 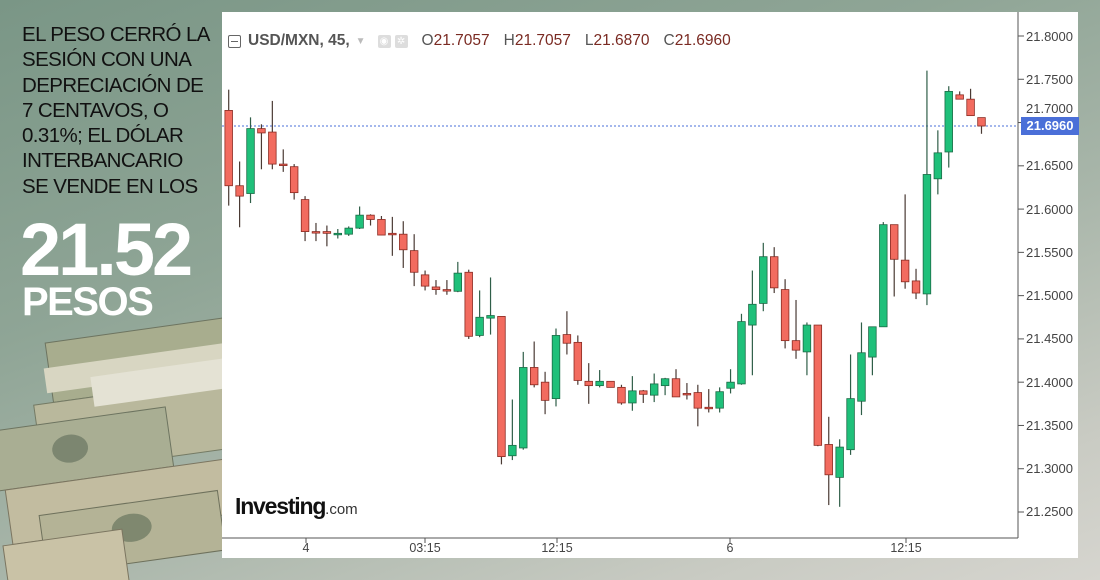 What do you see at coordinates (384, 41) in the screenshot?
I see `eye-icon: ◉` at bounding box center [384, 41].